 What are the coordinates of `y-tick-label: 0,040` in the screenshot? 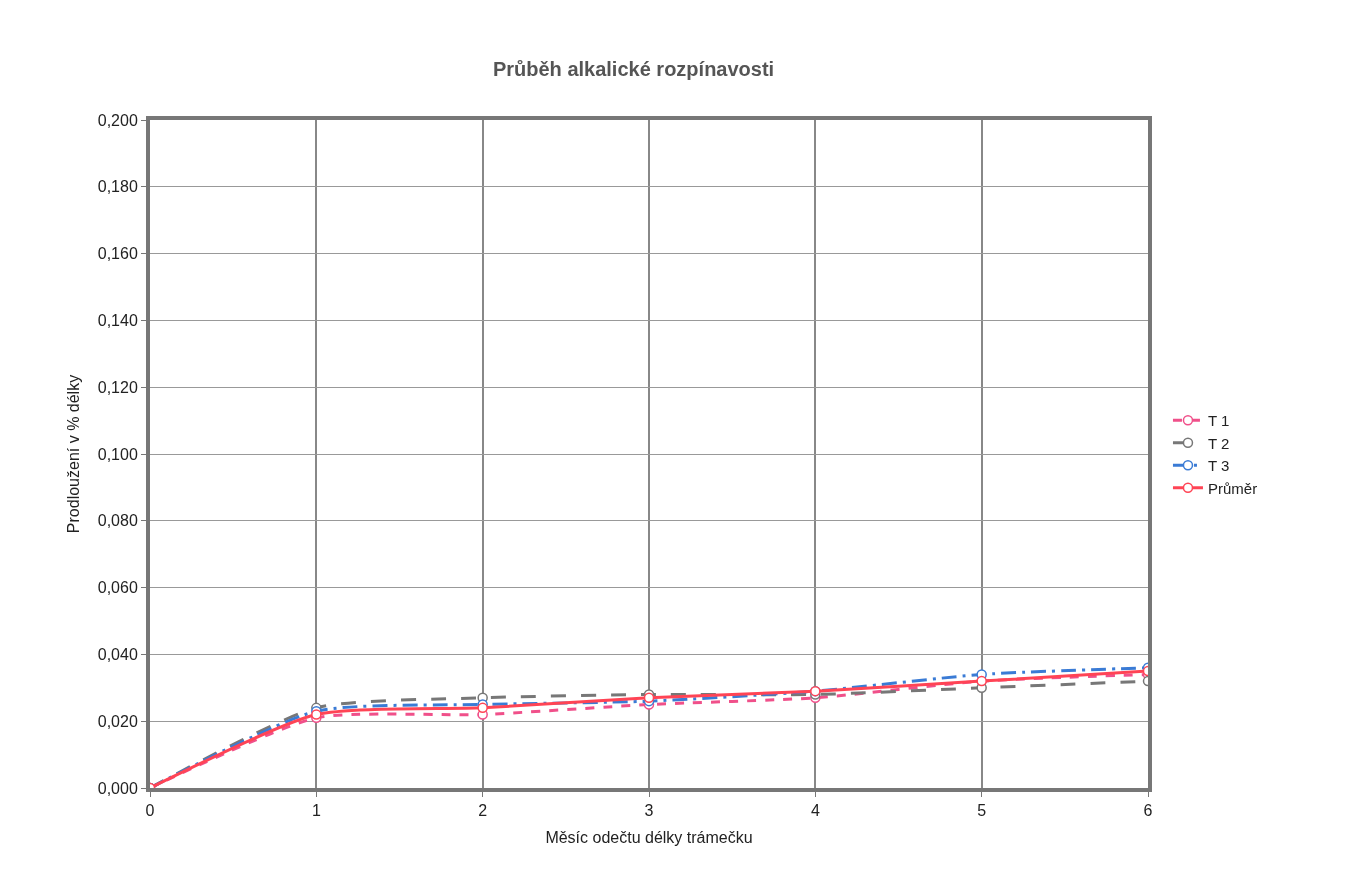 It's located at (117, 654).